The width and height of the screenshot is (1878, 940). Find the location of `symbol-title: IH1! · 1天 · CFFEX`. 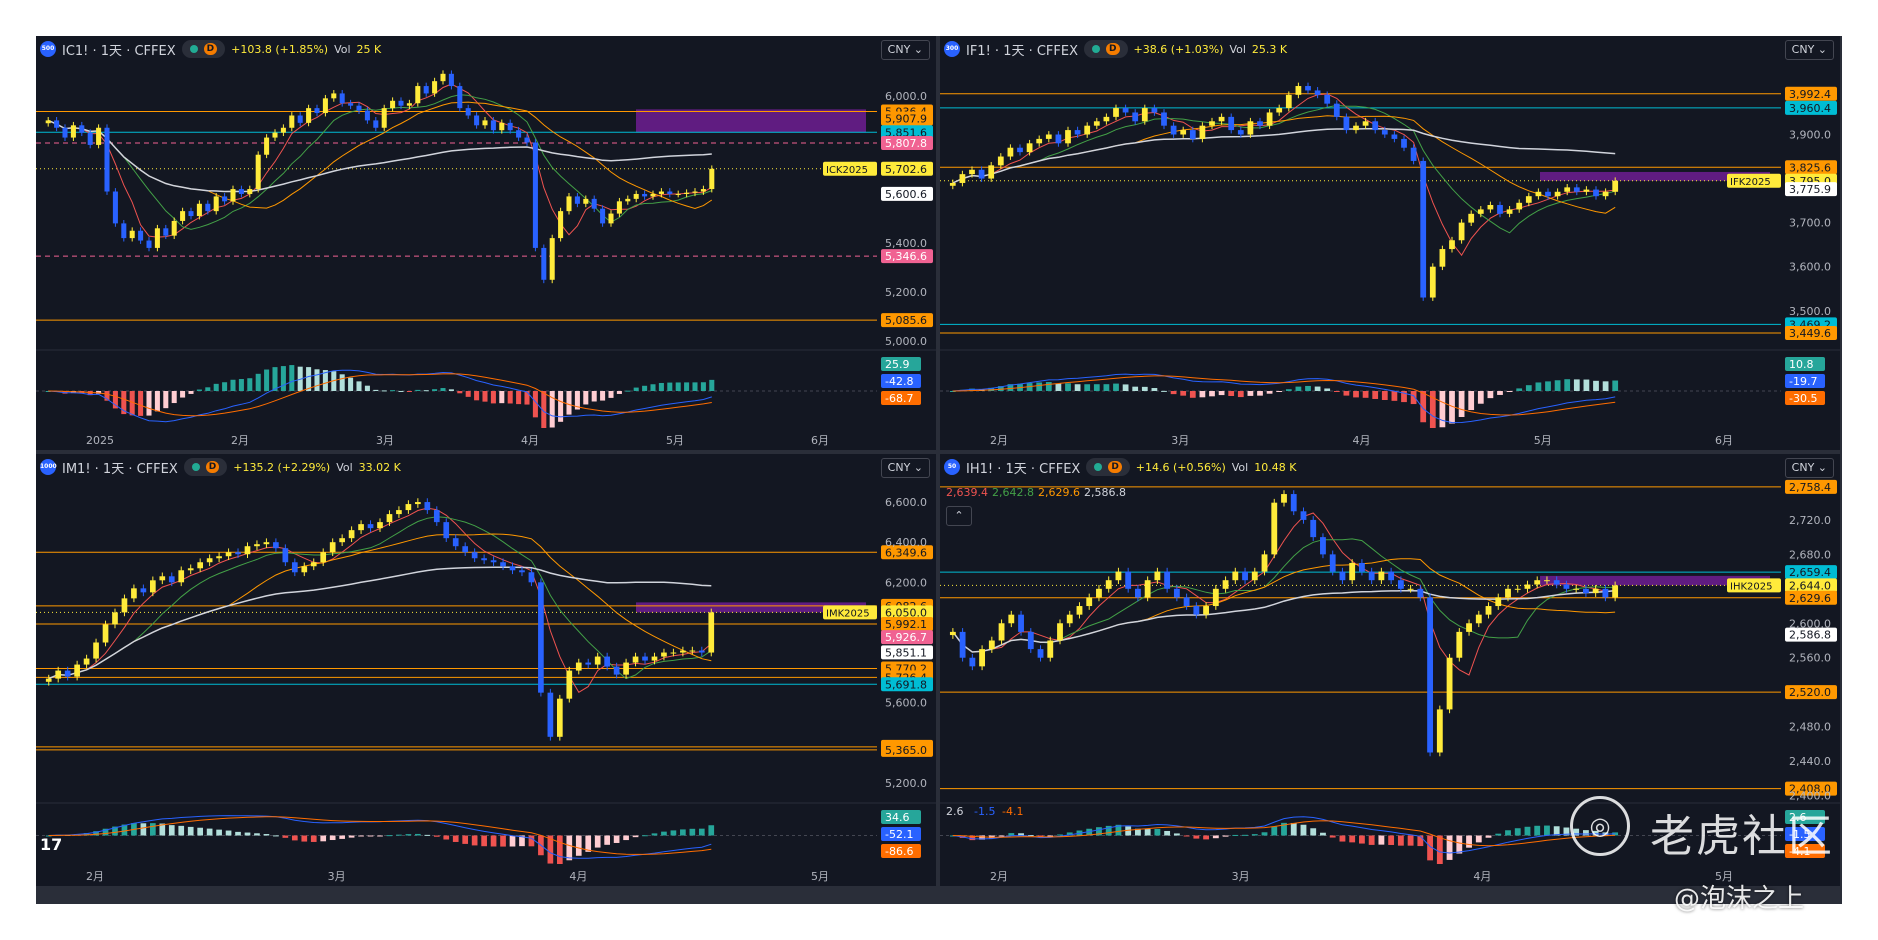

symbol-title: IH1! · 1天 · CFFEX is located at coordinates (1023, 469).